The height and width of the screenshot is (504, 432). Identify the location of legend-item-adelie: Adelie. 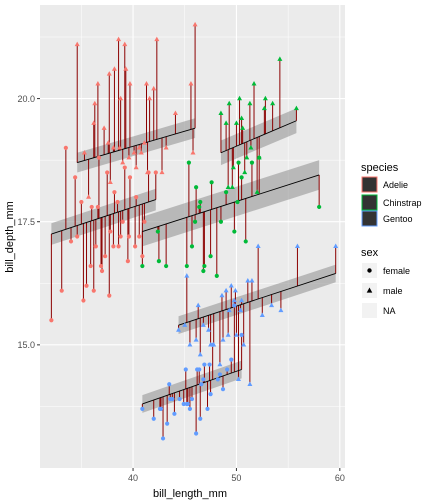
(384, 184).